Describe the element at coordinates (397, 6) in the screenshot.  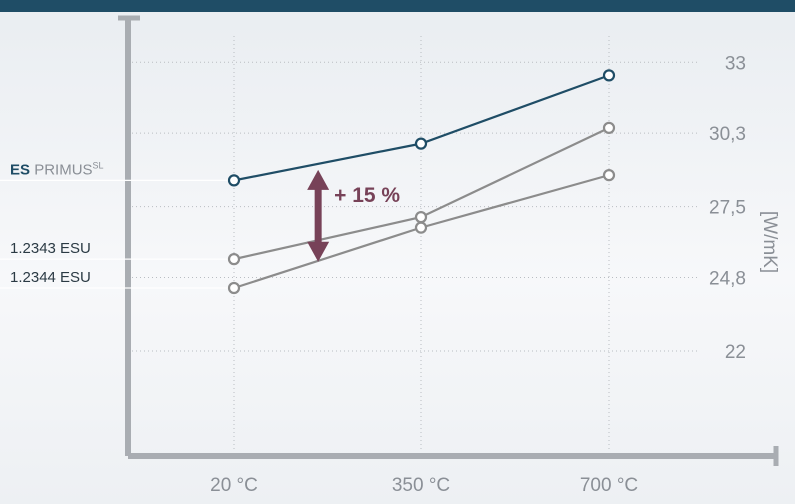
I see `top-bar` at that location.